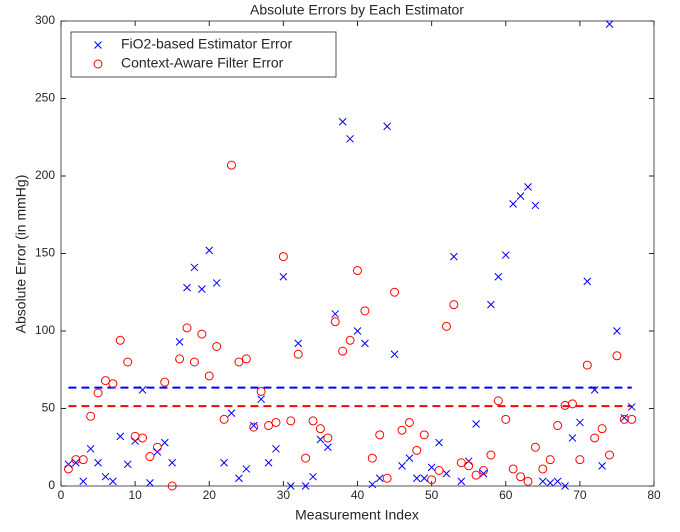 This screenshot has height=532, width=680. Describe the element at coordinates (45, 20) in the screenshot. I see `y-tick-label: 300` at that location.